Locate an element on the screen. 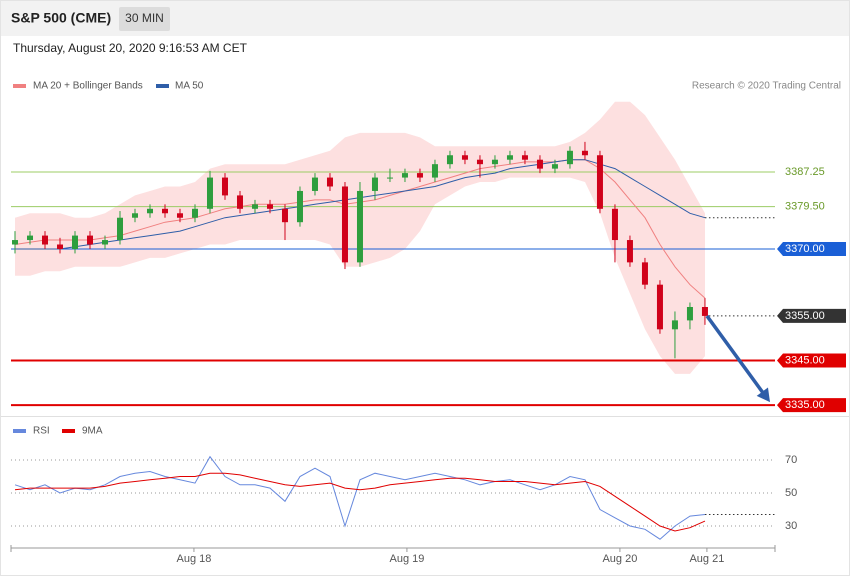 Image resolution: width=850 pixels, height=576 pixels. level-label: 3355.00 is located at coordinates (805, 316).